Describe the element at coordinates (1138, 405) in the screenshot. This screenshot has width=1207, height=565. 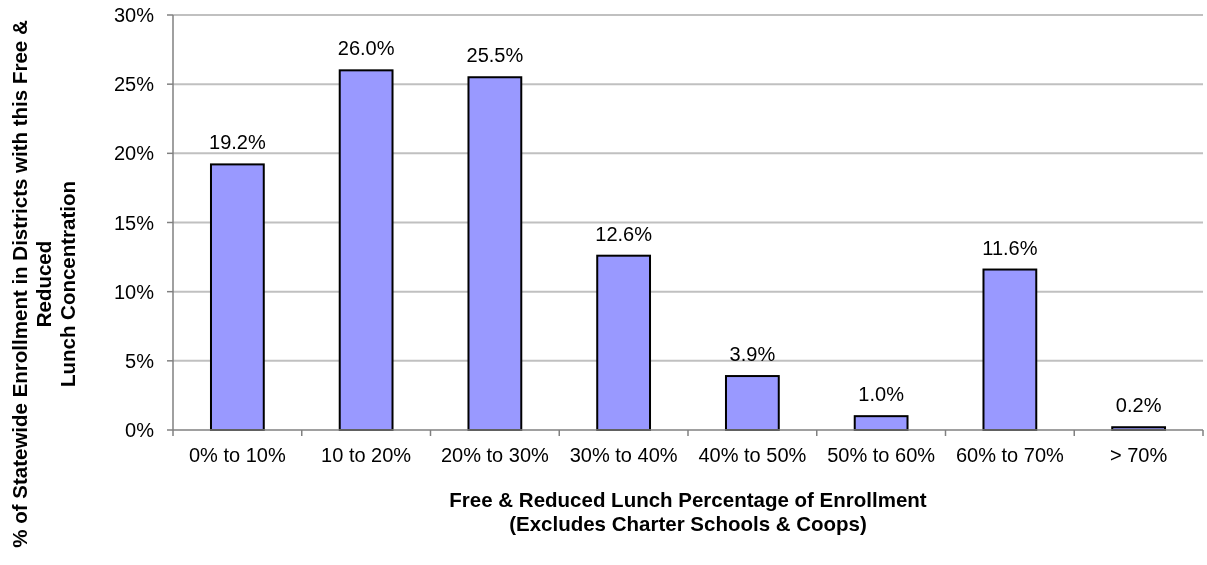
I see `data-label: 0.2%` at that location.